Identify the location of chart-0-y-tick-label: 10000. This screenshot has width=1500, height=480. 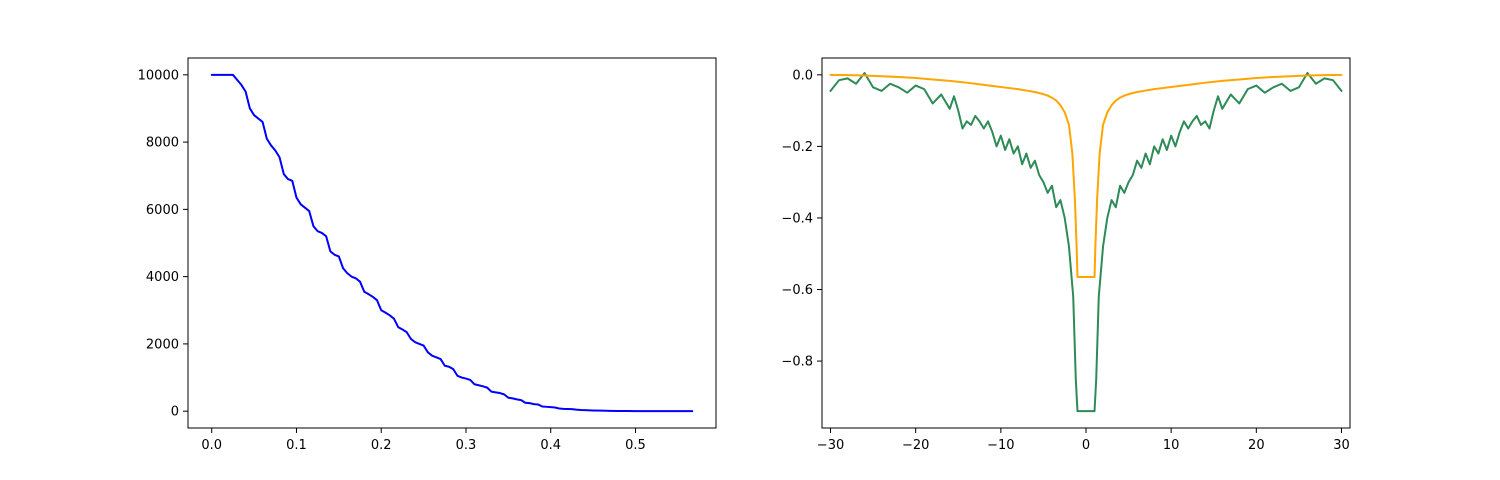
(158, 75).